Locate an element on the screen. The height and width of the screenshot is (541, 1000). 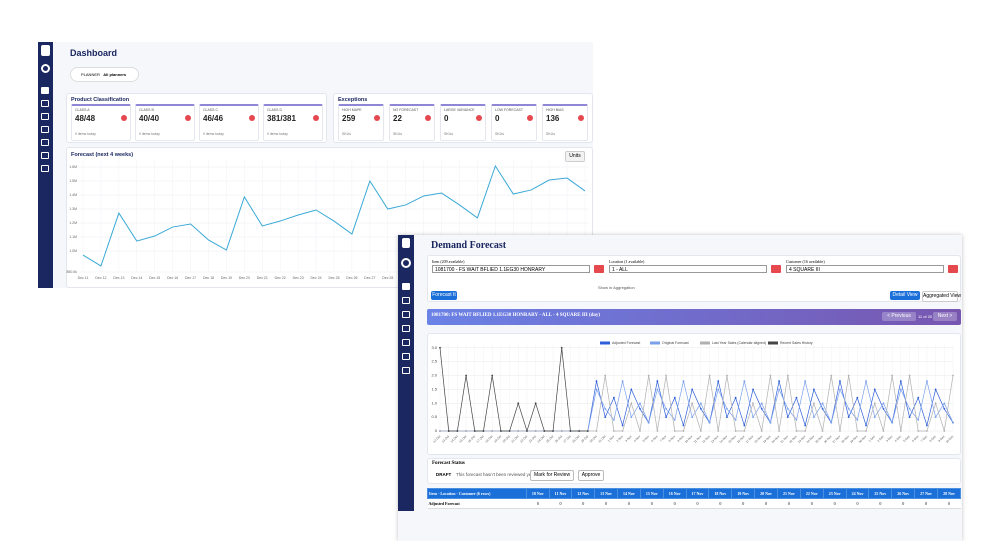
filter-select: 4 SQUARE III is located at coordinates (865, 269).